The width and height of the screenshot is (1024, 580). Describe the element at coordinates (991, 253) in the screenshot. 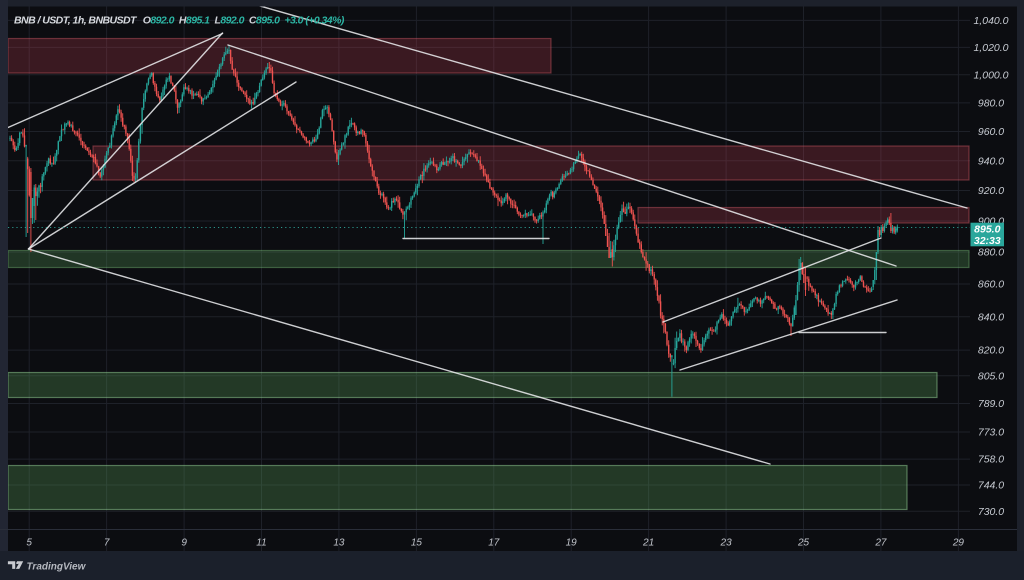

I see `svg-text: 880.0` at that location.